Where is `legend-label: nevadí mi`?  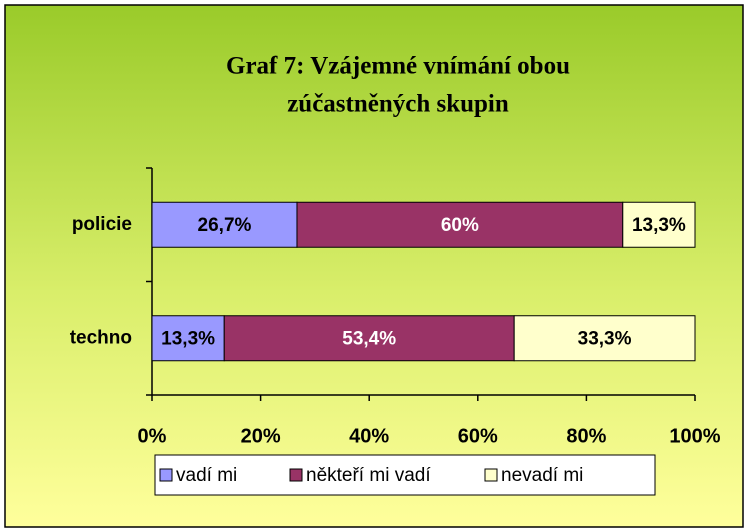
legend-label: nevadí mi is located at coordinates (542, 475).